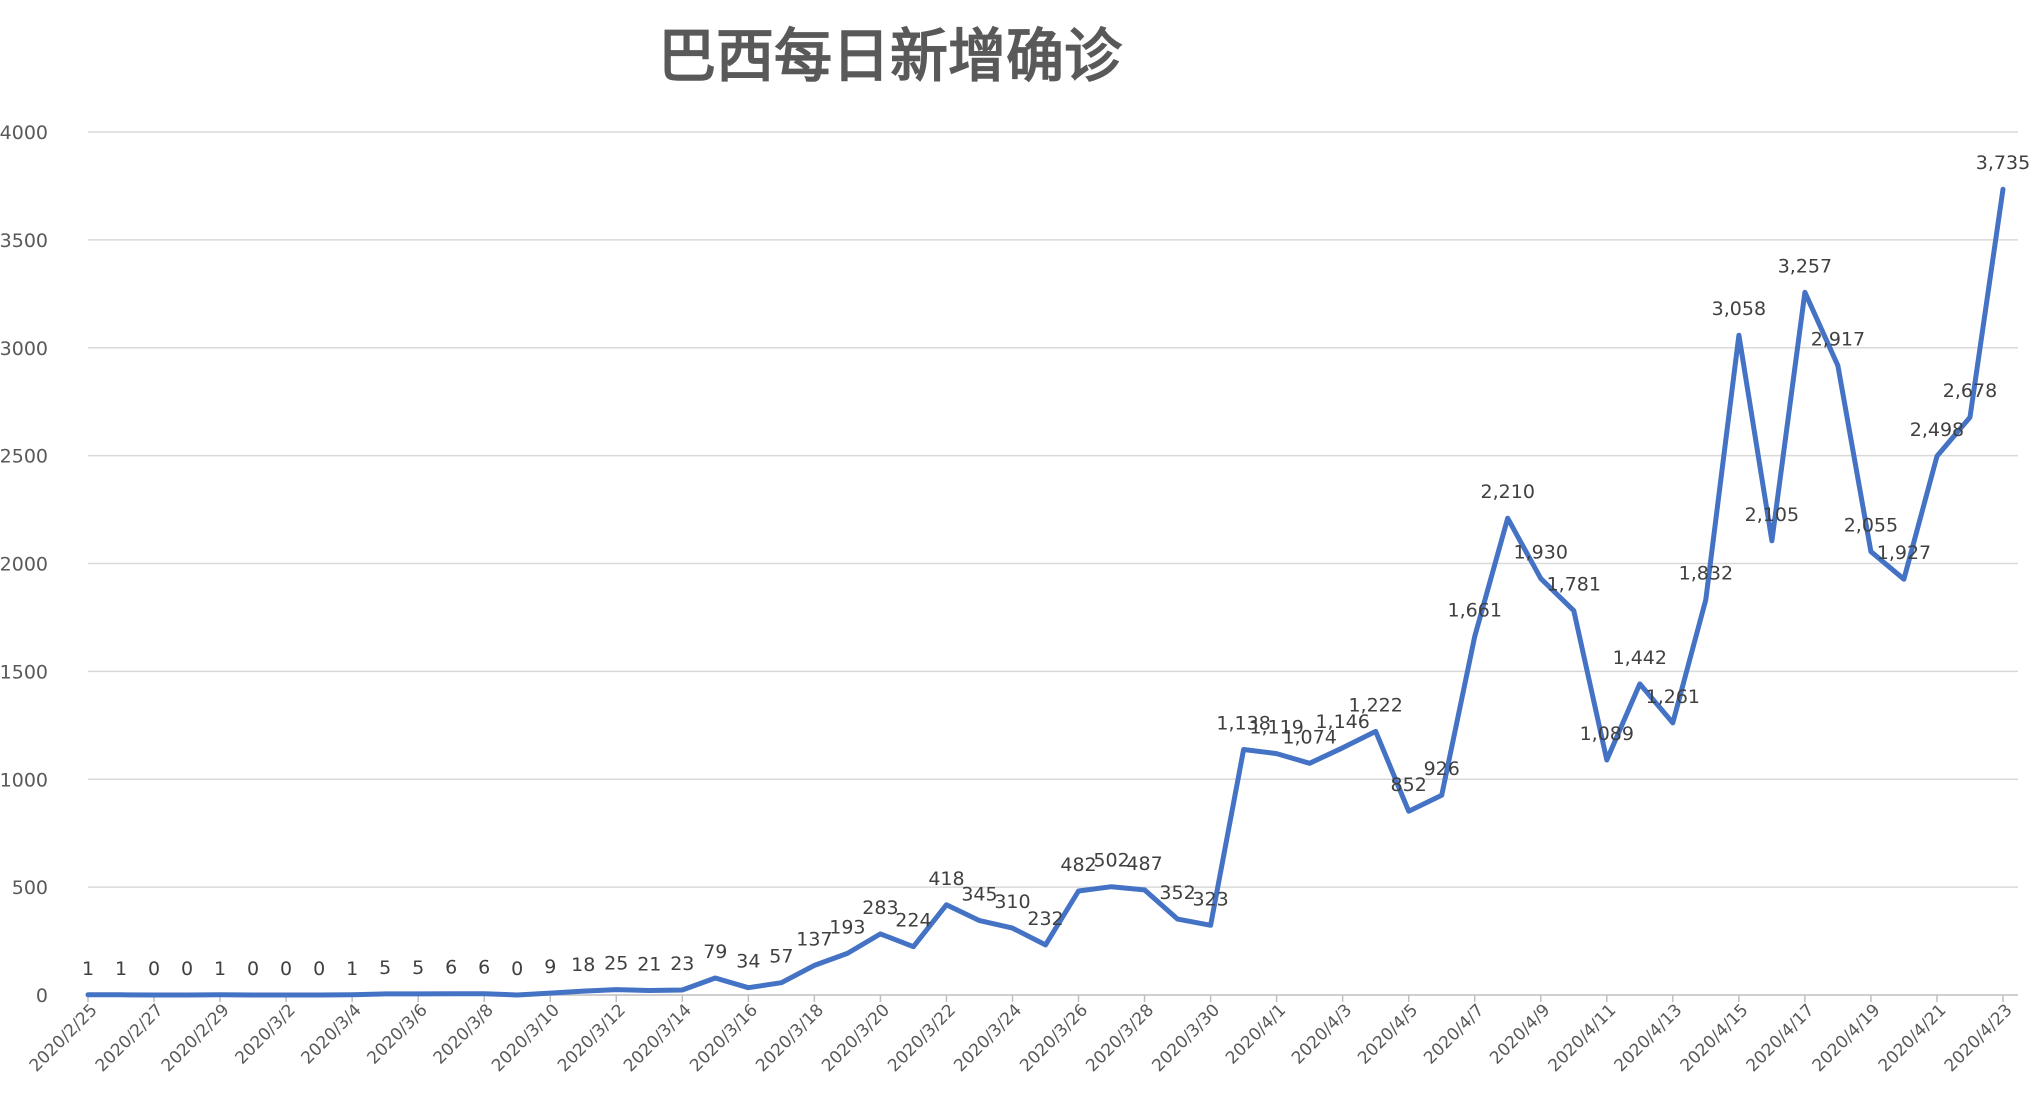 The width and height of the screenshot is (2035, 1101). Describe the element at coordinates (1739, 309) in the screenshot. I see `data-label: 3,058` at that location.